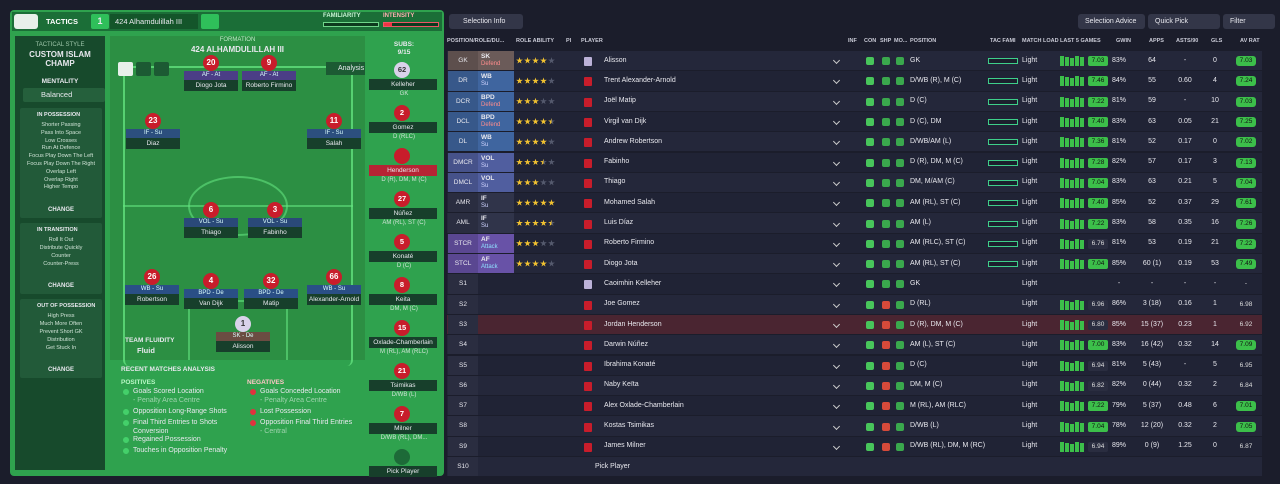 This screenshot has height=484, width=1280. I want to click on sub-name: Henderson, so click(403, 170).